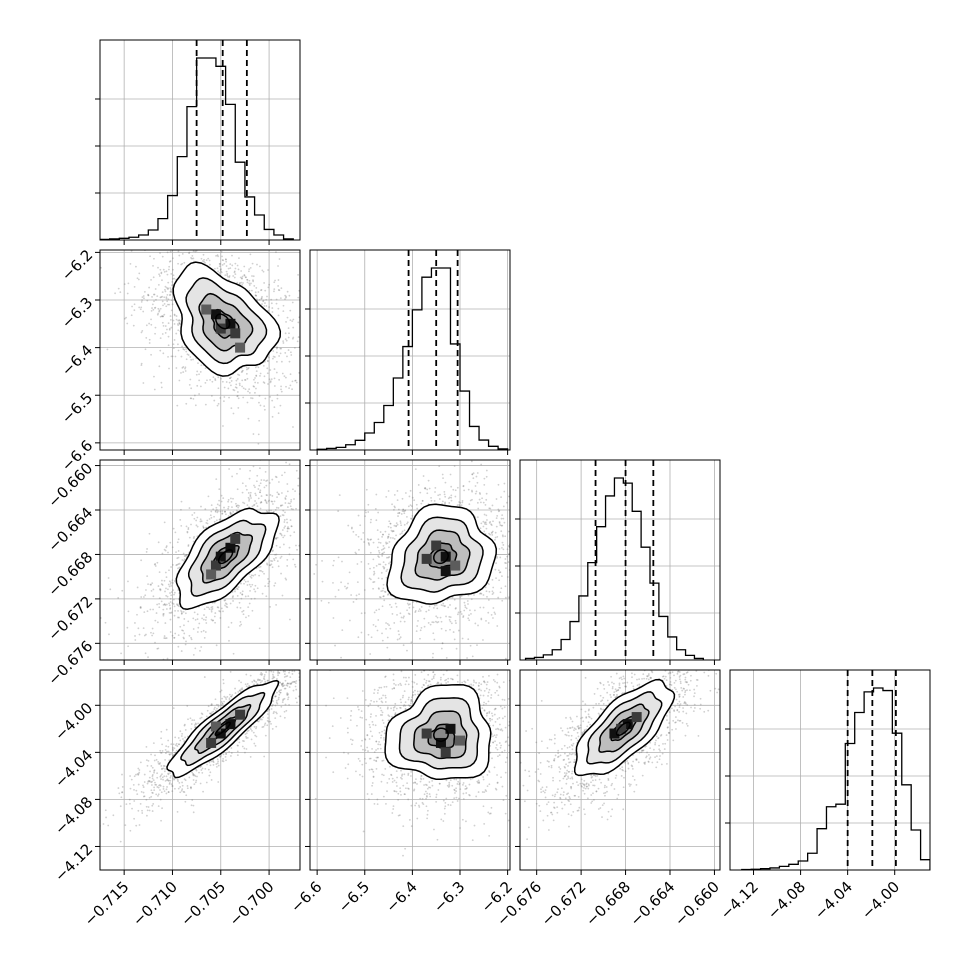  I want to click on x-tick-label: −0.660, so click(697, 904).